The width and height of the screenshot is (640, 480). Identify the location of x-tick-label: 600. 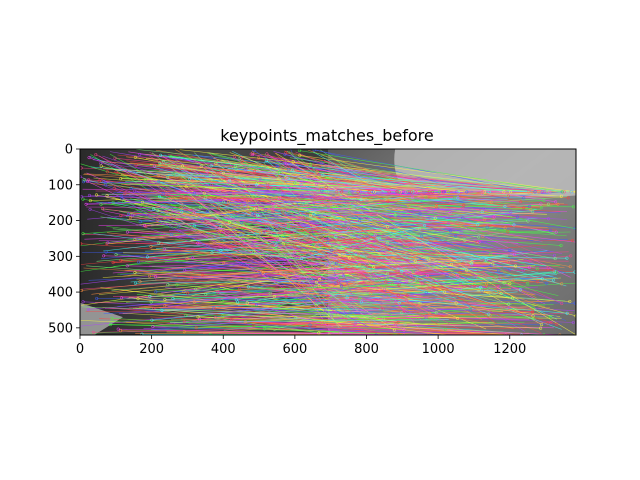
(294, 349).